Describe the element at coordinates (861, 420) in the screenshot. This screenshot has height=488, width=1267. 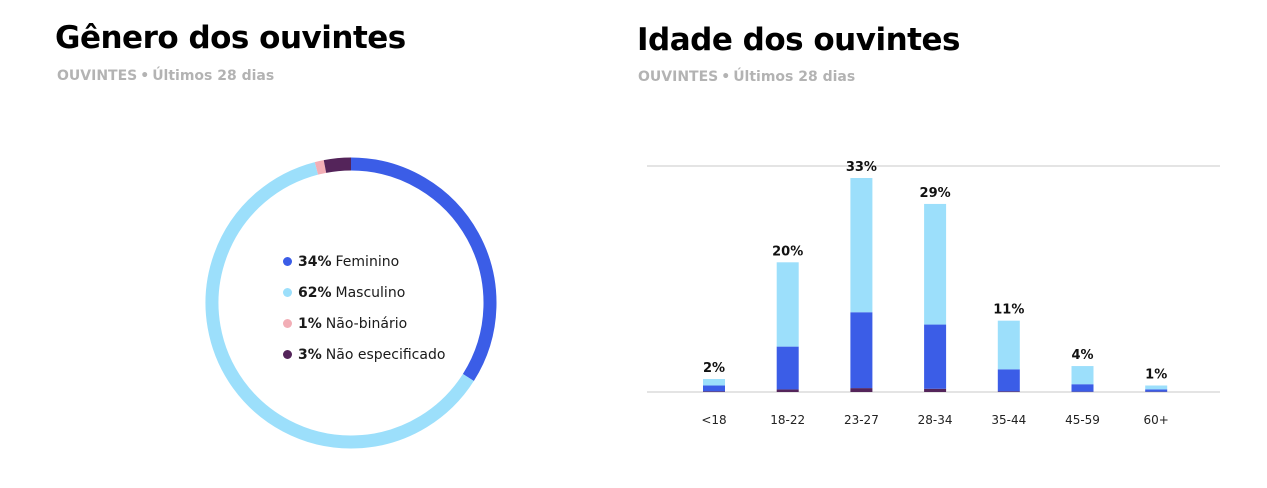
I see `x-tick-label: 23-27` at that location.